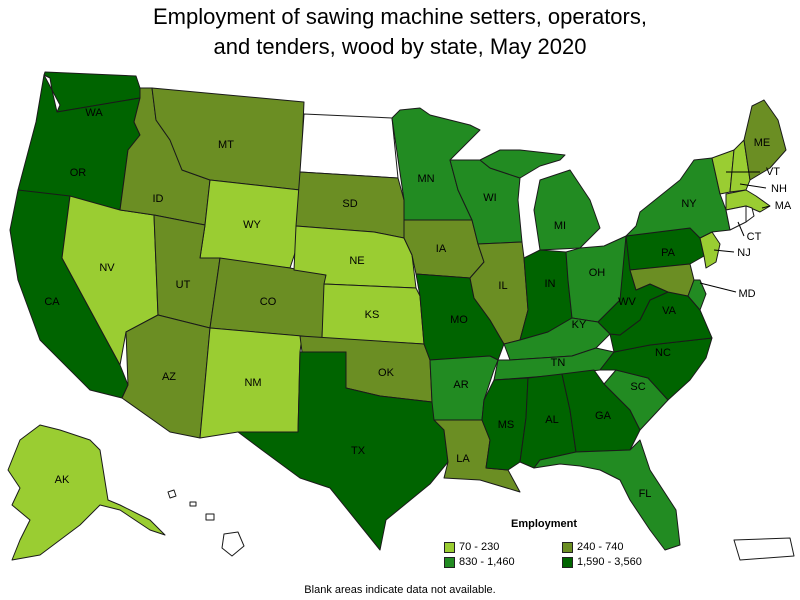 This screenshot has height=600, width=800. I want to click on state-me, so click(765, 140).